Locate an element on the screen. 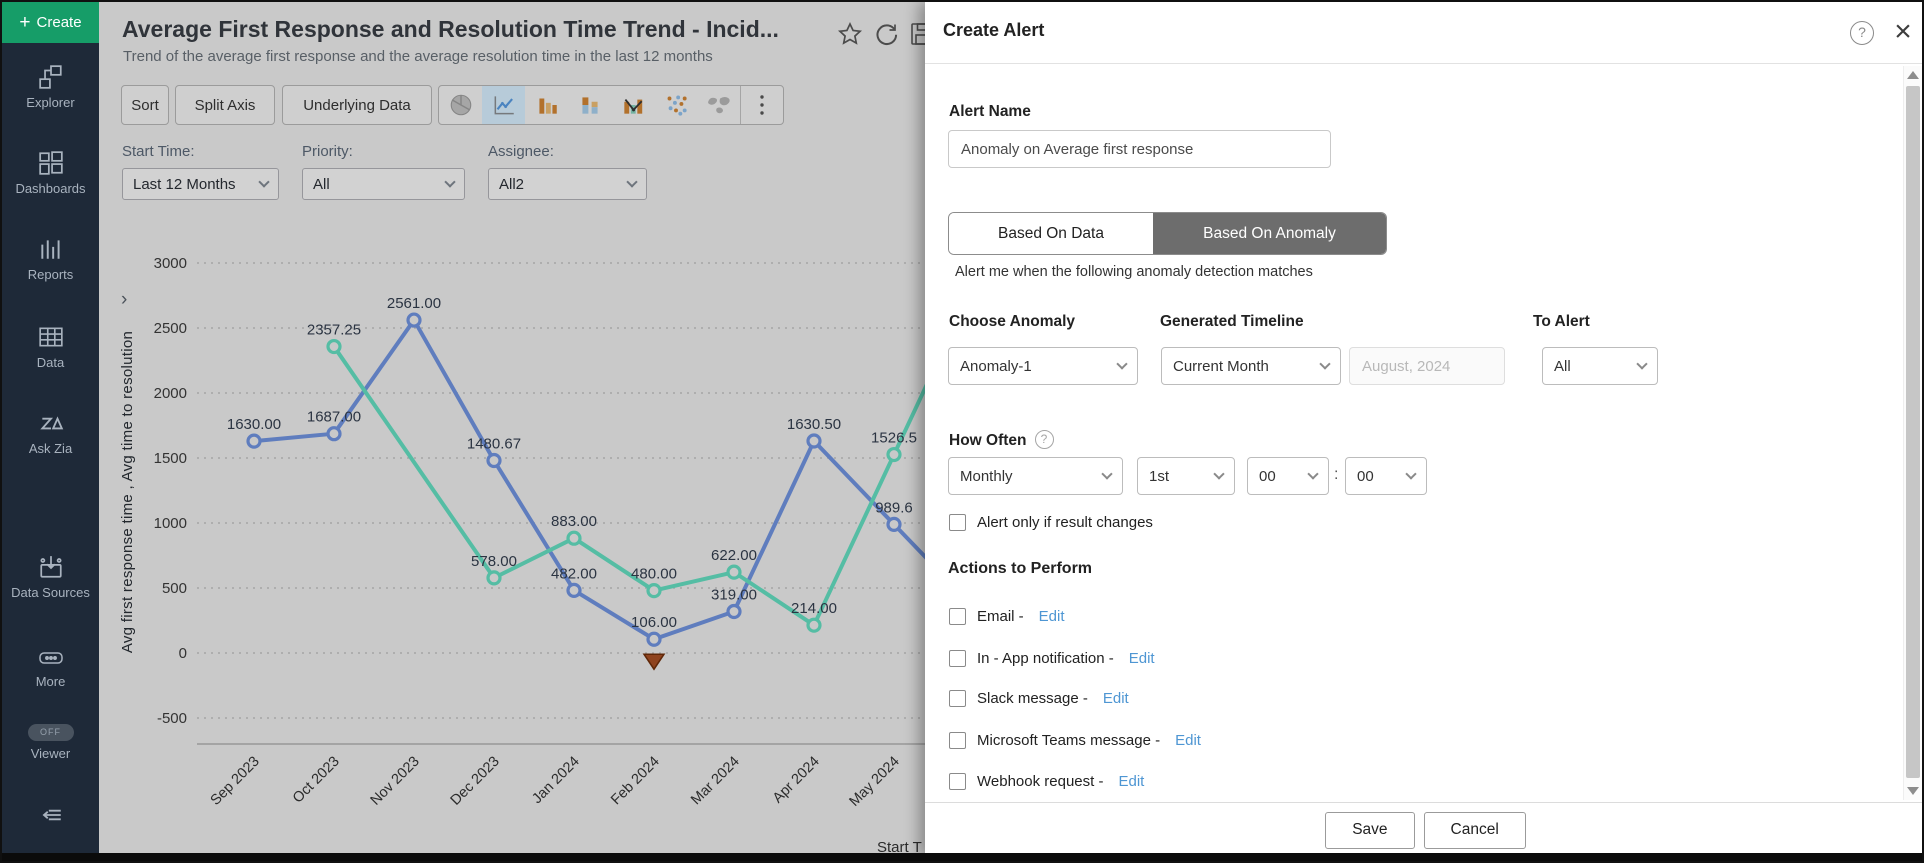 The image size is (1924, 863). toolbar-more-button is located at coordinates (761, 105).